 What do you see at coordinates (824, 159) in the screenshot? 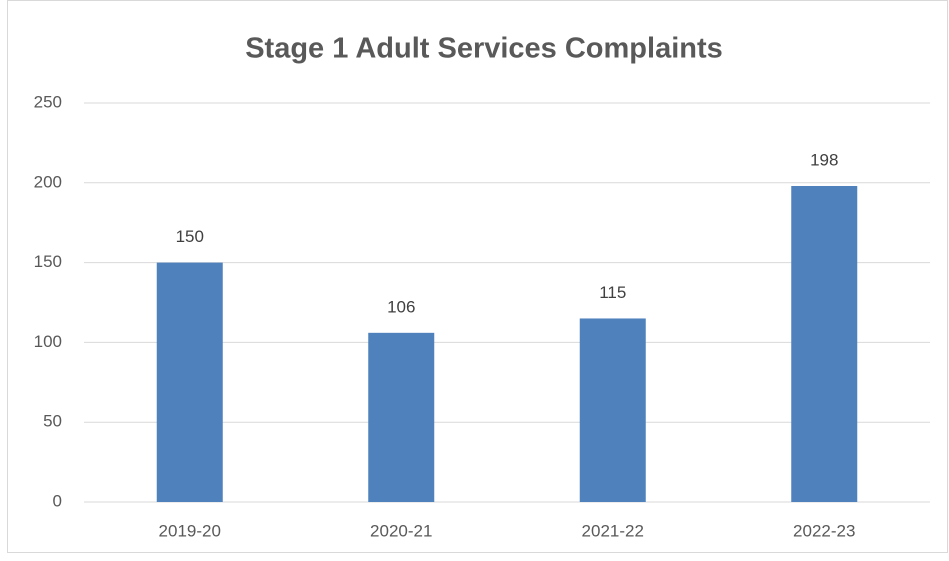
I see `data-label: 198` at bounding box center [824, 159].